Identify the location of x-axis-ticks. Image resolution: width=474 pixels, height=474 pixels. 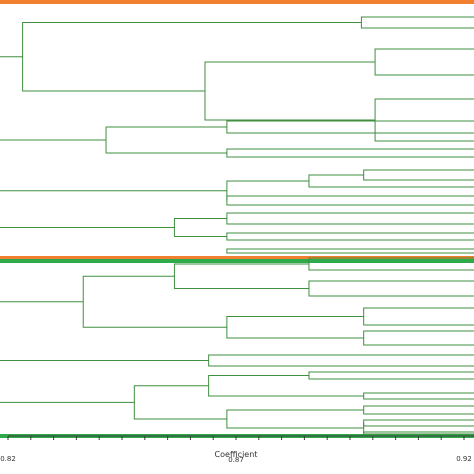
(236, 438).